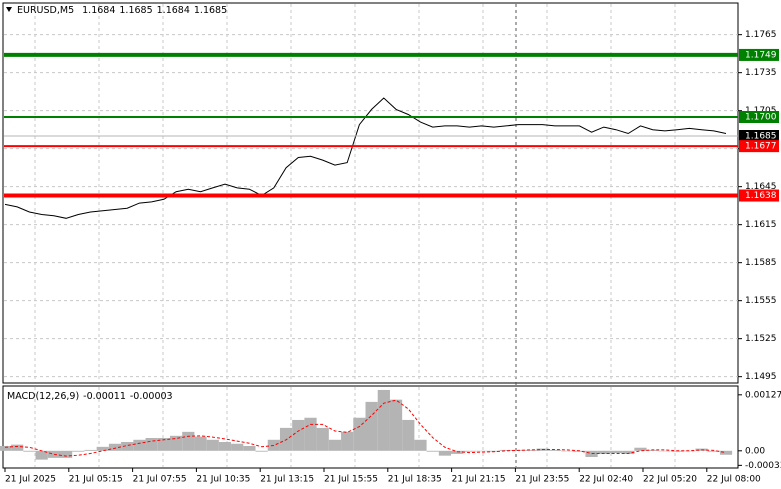 The height and width of the screenshot is (489, 781). Describe the element at coordinates (761, 35) in the screenshot. I see `y-tick-label: 1.1765` at that location.